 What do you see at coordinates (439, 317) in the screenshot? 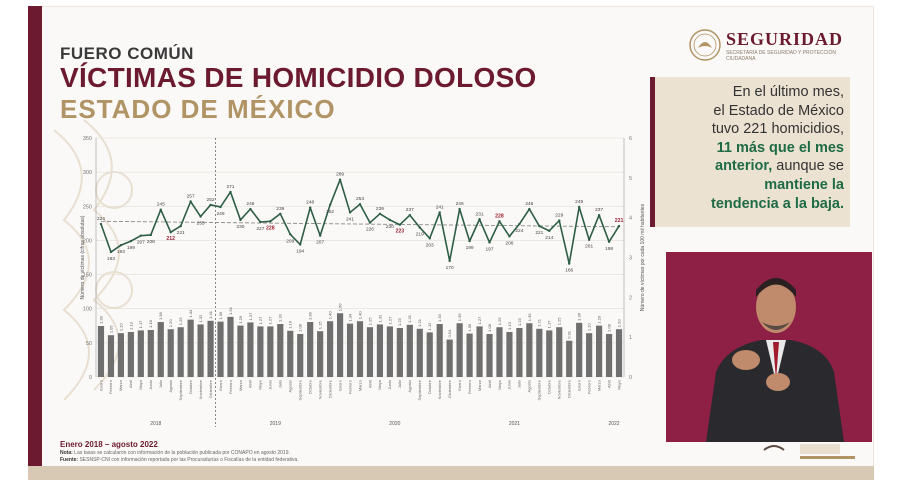
I see `bar-value-label: 1.33` at bounding box center [439, 317].